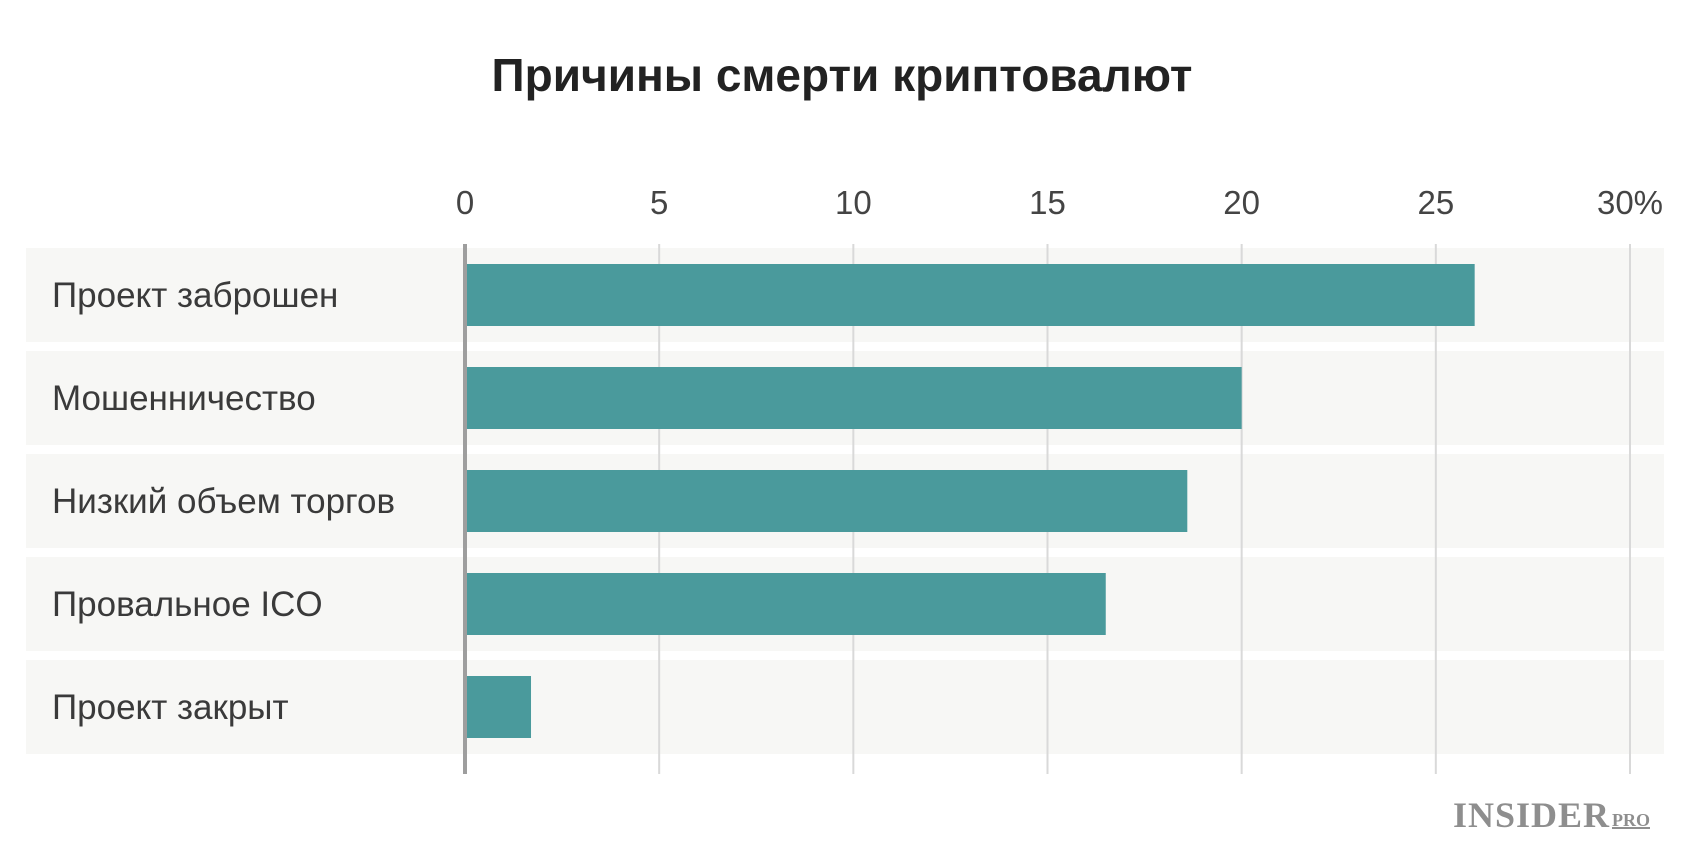 Image resolution: width=1684 pixels, height=861 pixels. What do you see at coordinates (195, 295) in the screenshot?
I see `category-label: Проект заброшен` at bounding box center [195, 295].